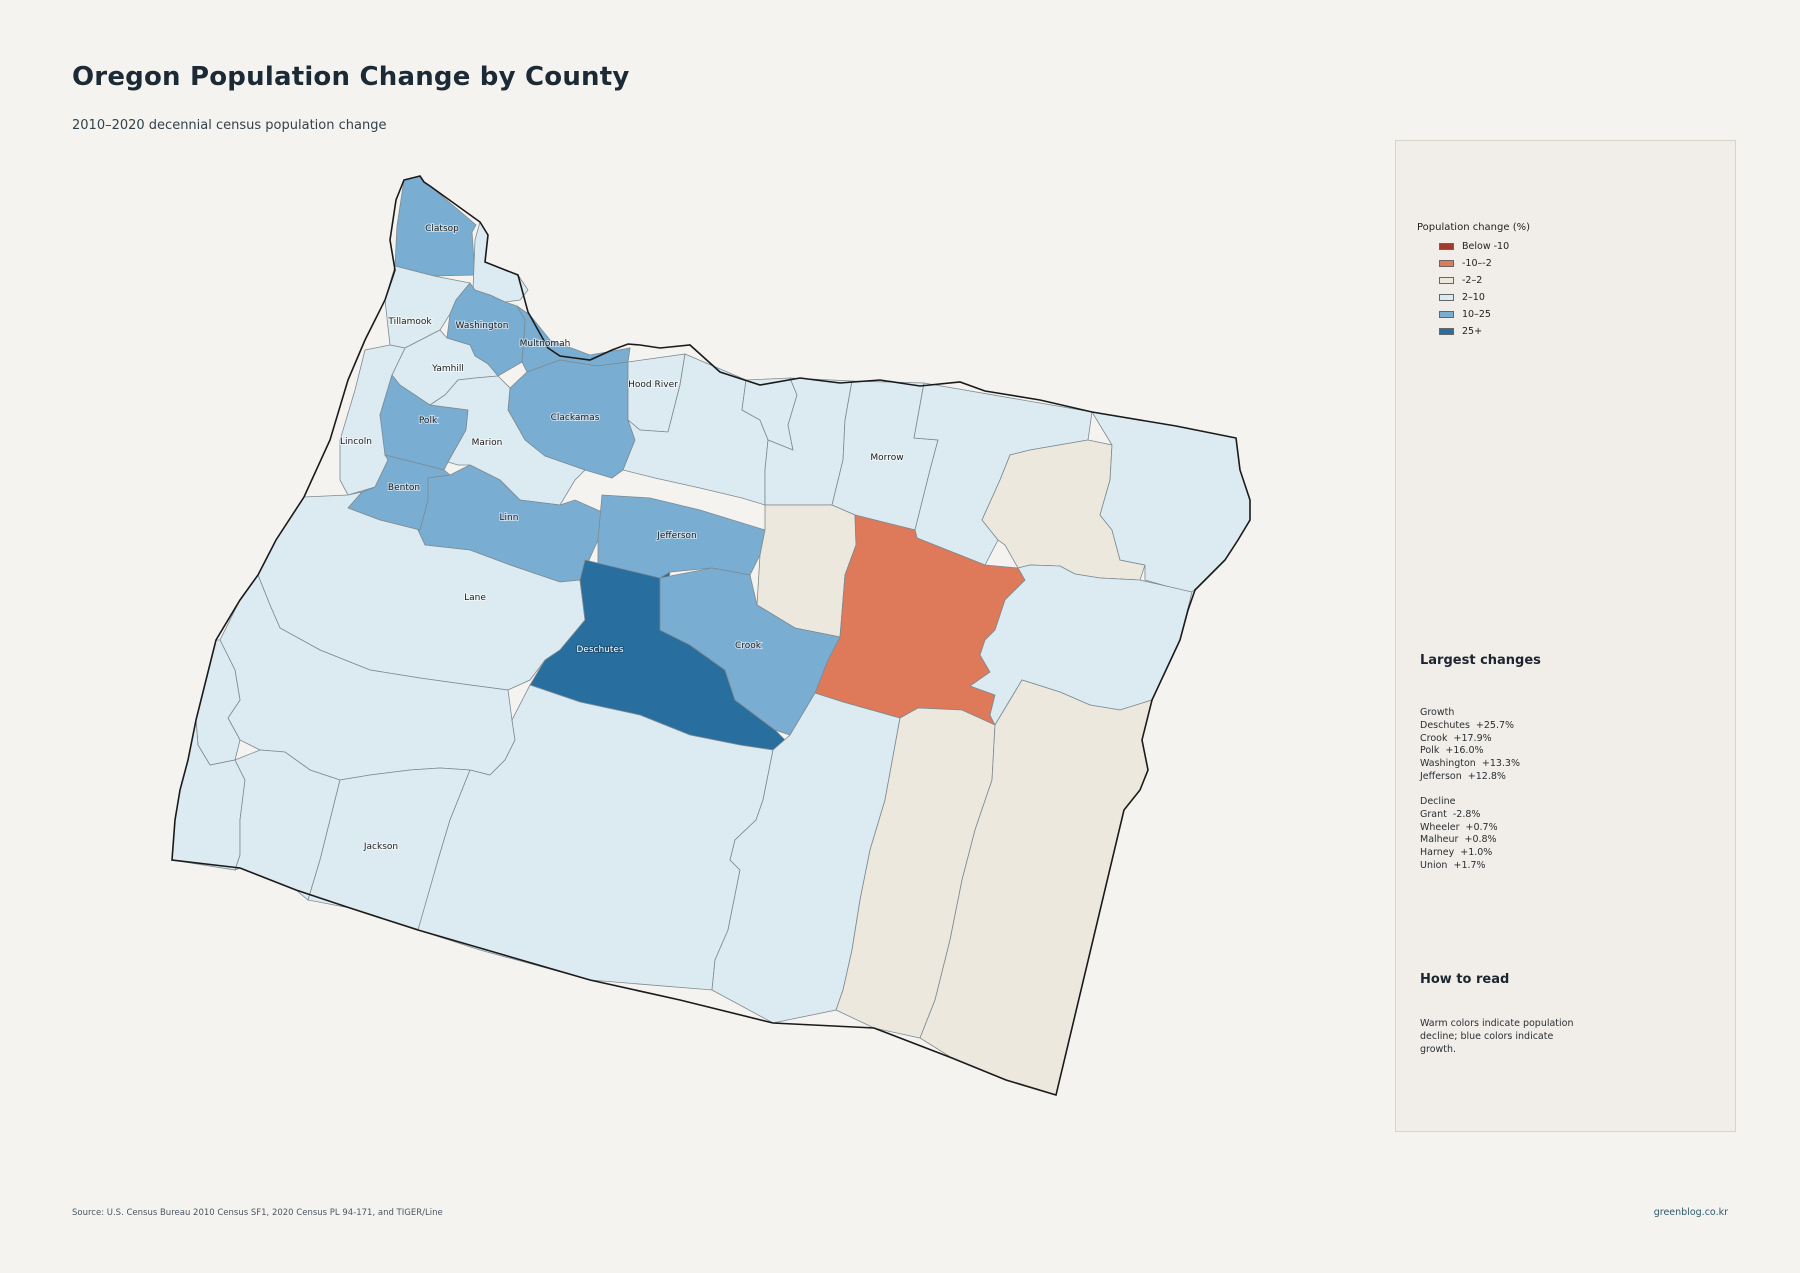 The height and width of the screenshot is (1273, 1800). I want to click on county-label-clatsop: Clatsop, so click(442, 229).